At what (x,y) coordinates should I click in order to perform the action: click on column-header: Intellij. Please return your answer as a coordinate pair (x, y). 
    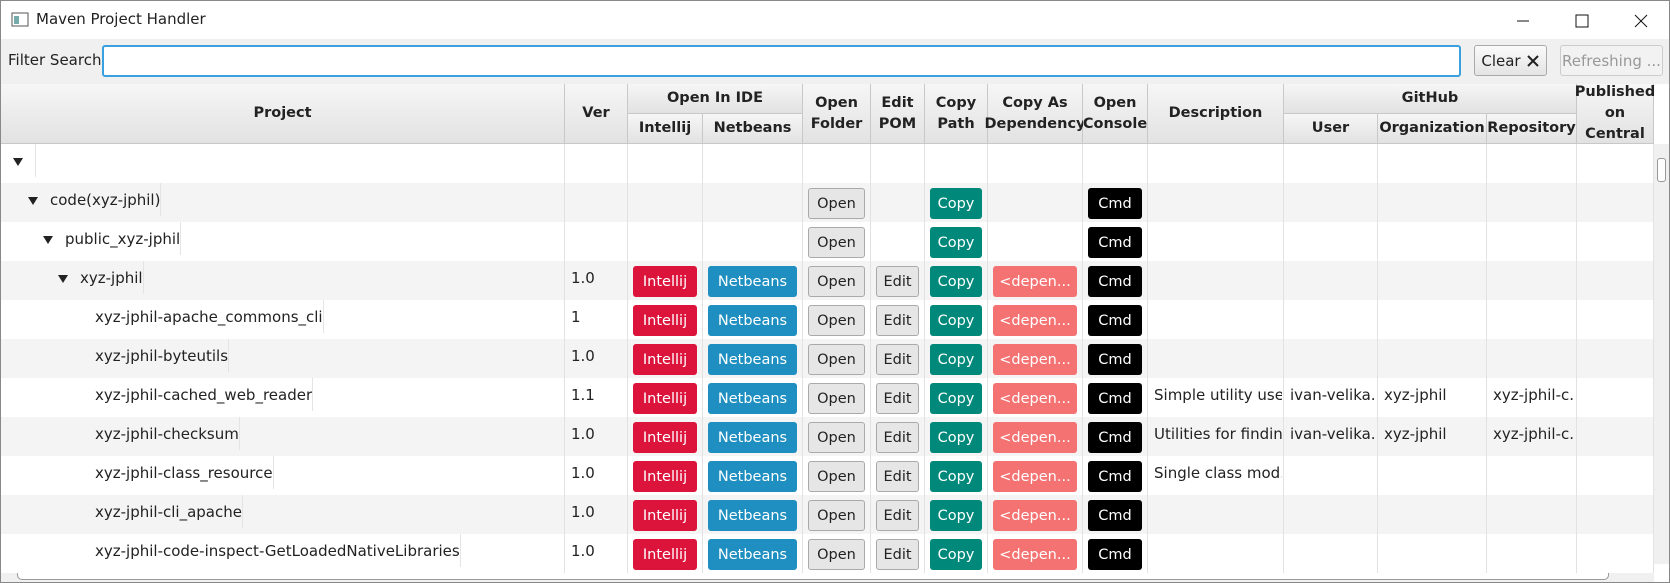
    Looking at the image, I should click on (665, 129).